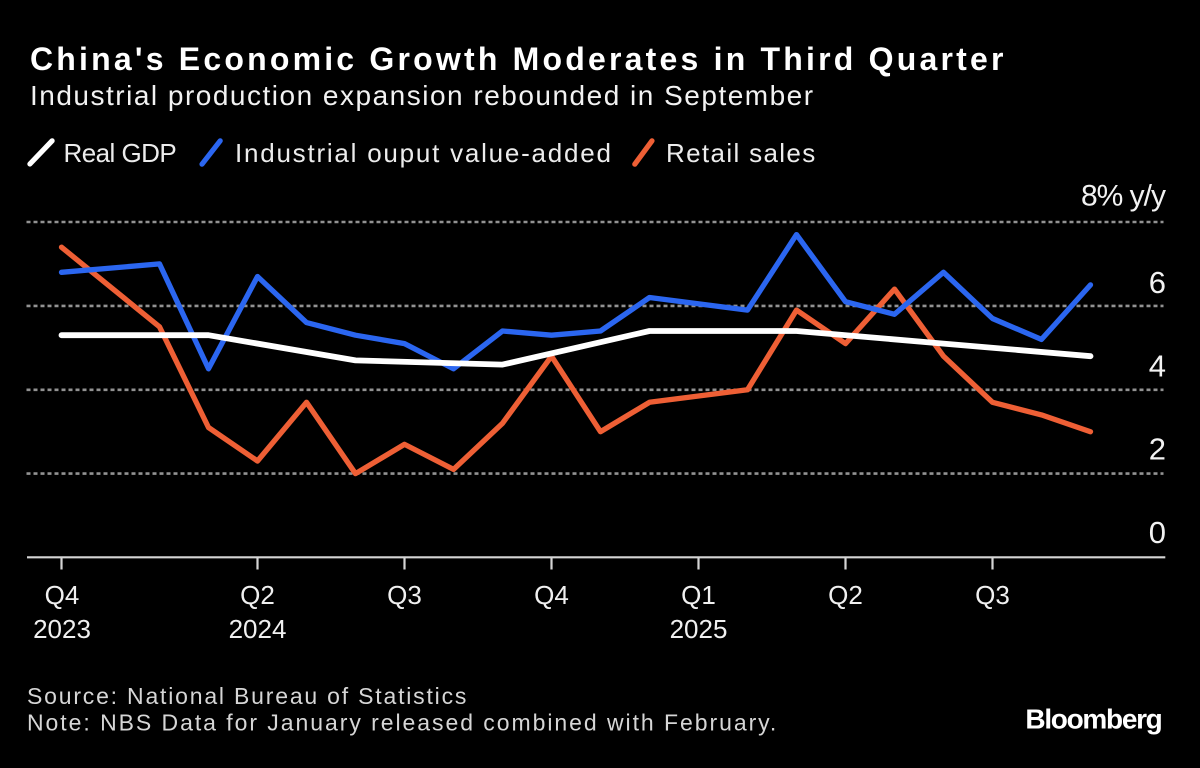  What do you see at coordinates (1157, 449) in the screenshot?
I see `svg-text: 2` at bounding box center [1157, 449].